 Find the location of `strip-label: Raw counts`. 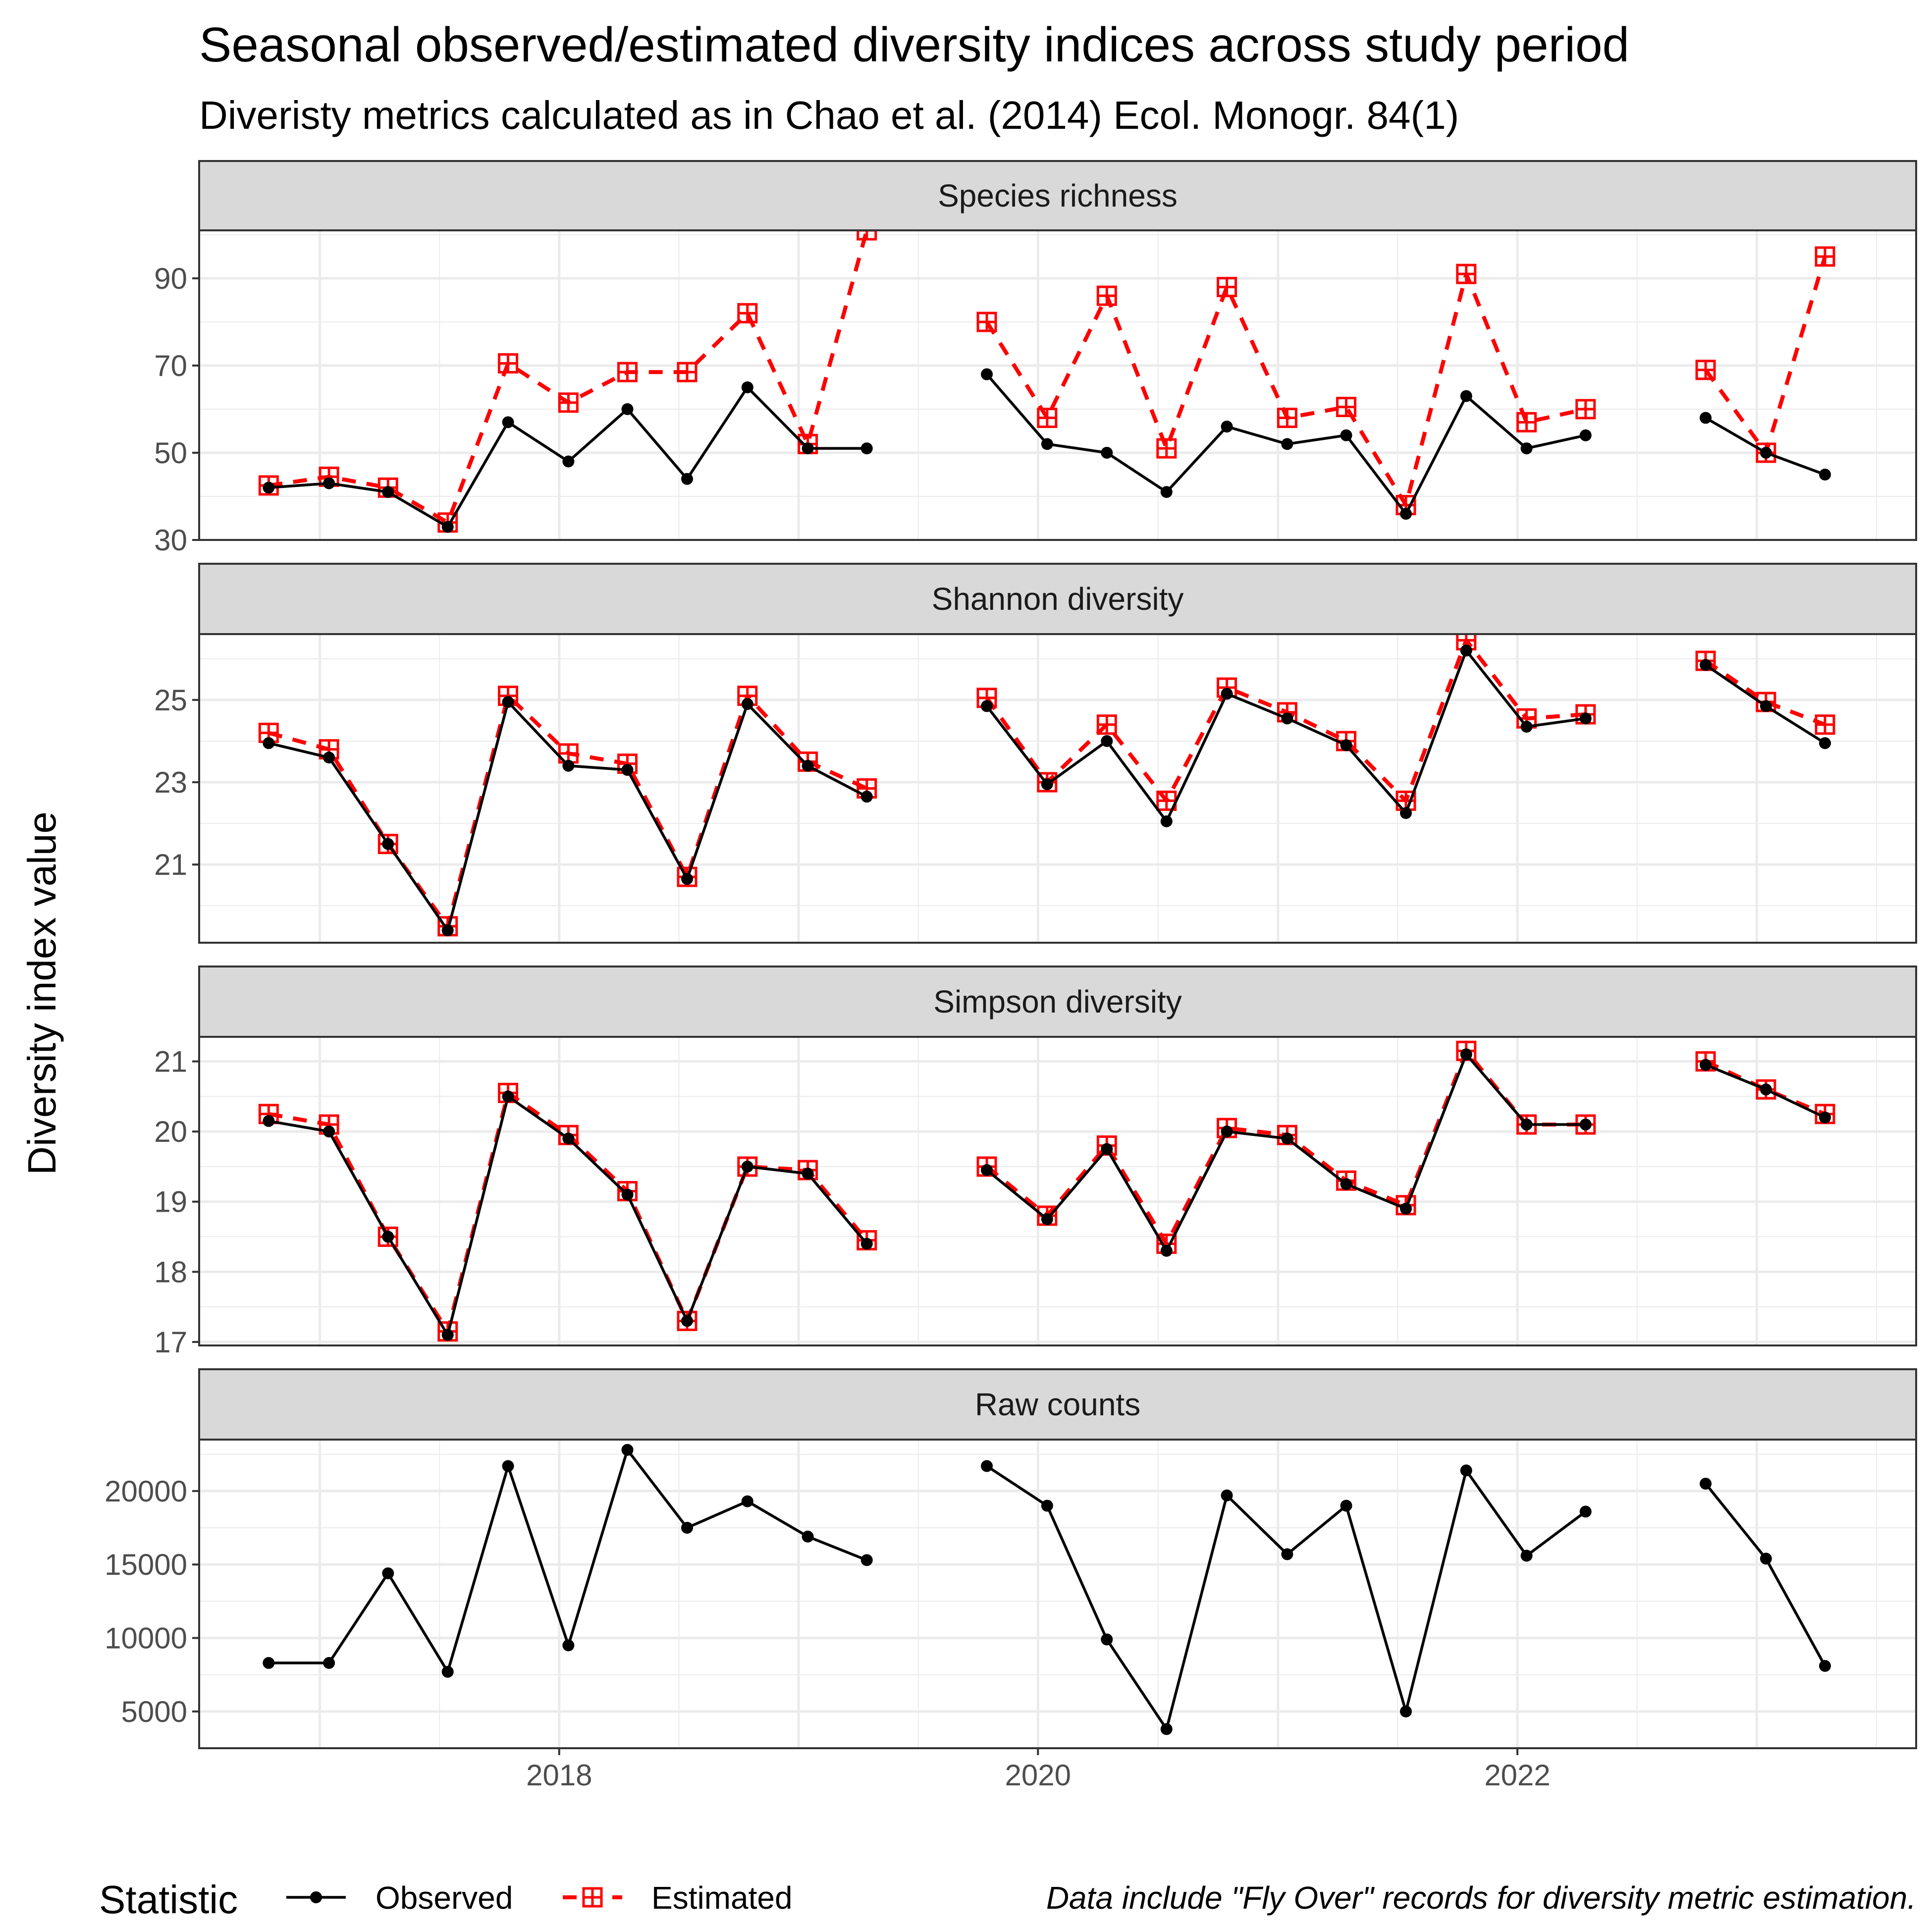

strip-label: Raw counts is located at coordinates (1057, 1404).